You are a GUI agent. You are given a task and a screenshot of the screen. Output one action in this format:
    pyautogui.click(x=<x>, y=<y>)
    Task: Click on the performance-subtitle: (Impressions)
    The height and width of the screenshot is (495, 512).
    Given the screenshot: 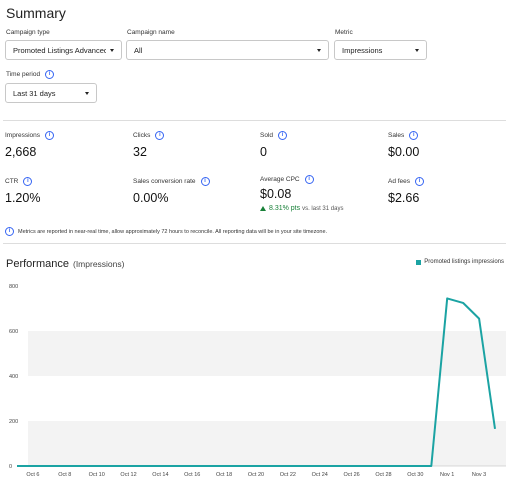 What is the action you would take?
    pyautogui.click(x=98, y=264)
    